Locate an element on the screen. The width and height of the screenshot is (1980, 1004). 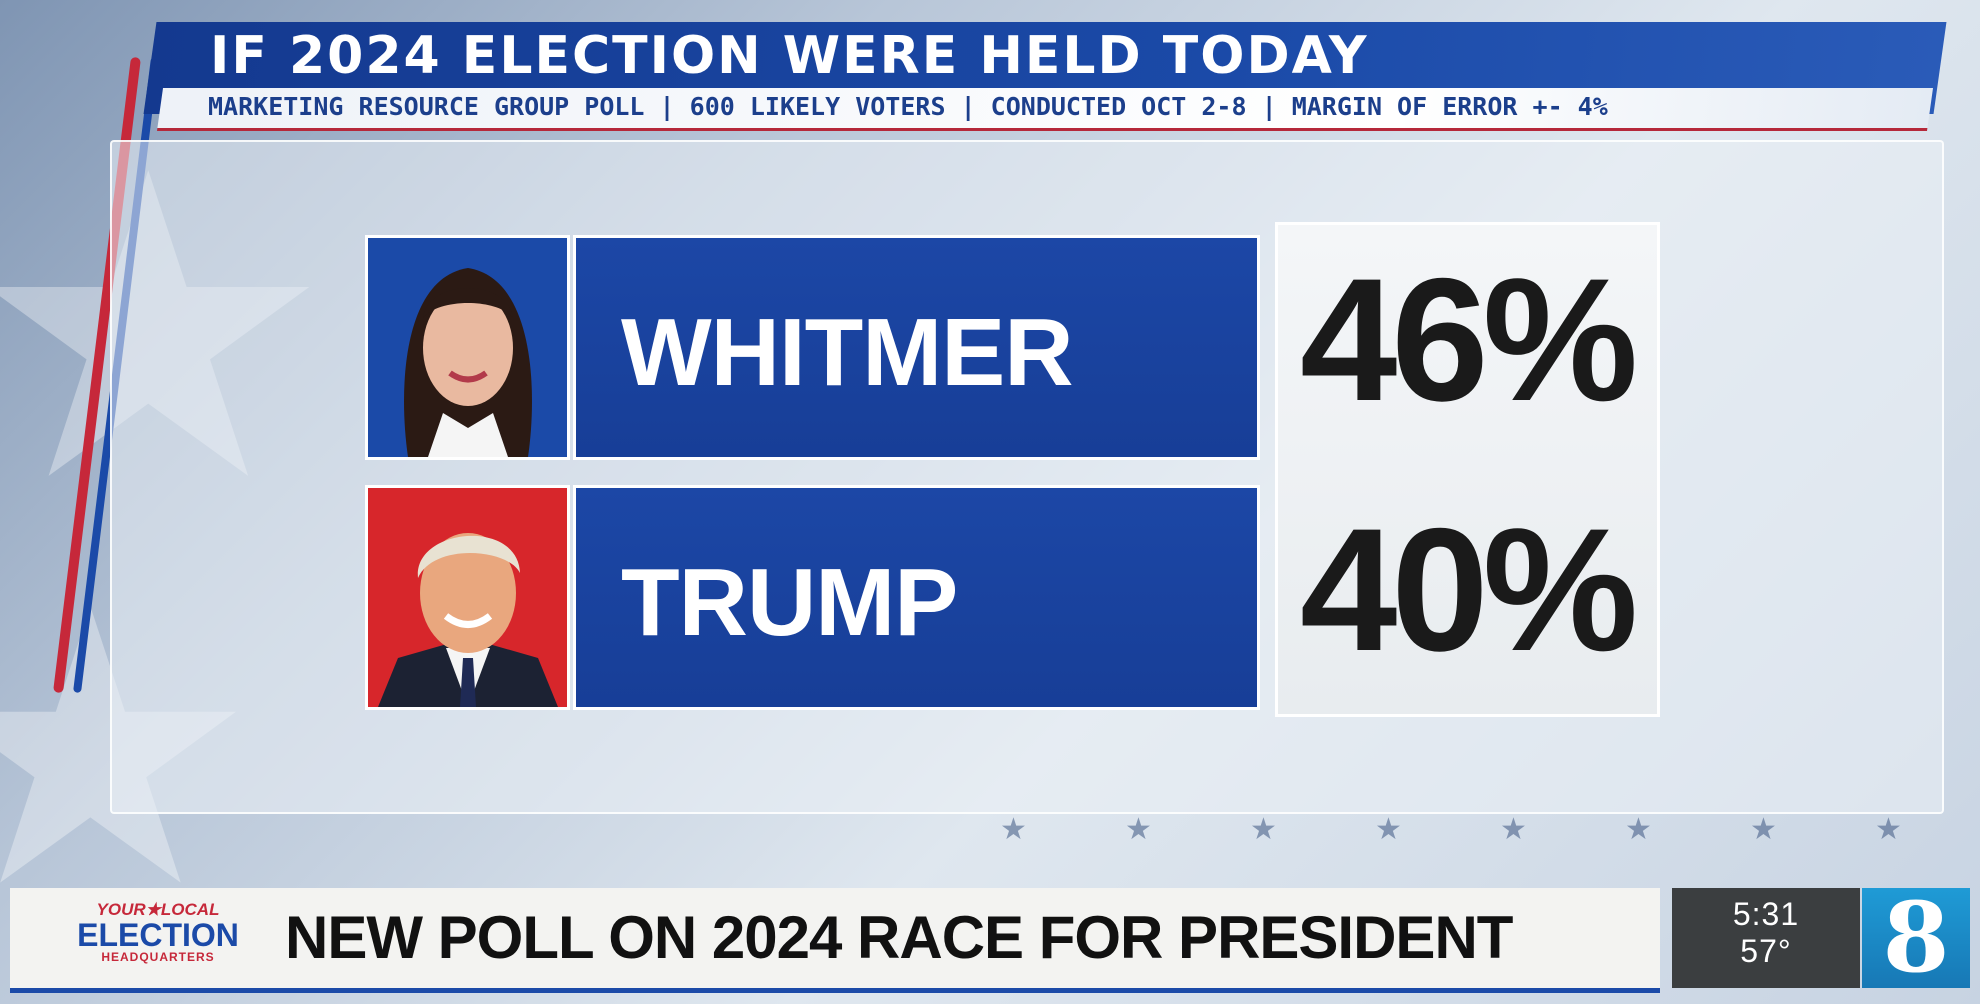
candidate-name-bar: TRUMP is located at coordinates (916, 597).